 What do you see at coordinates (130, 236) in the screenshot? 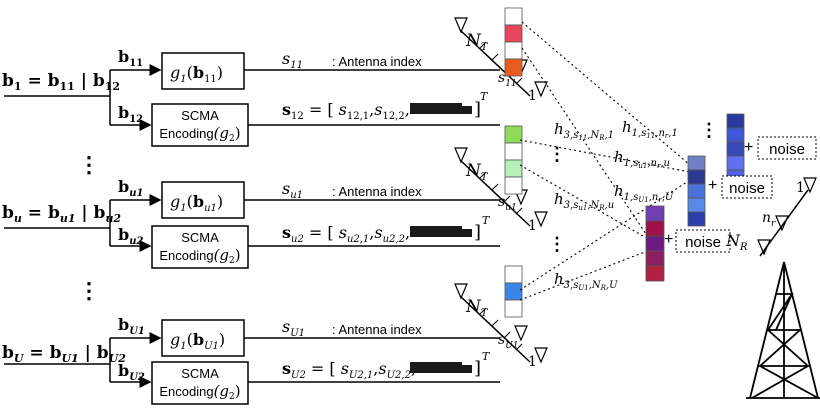
I see `bu2-label: bu2` at bounding box center [130, 236].